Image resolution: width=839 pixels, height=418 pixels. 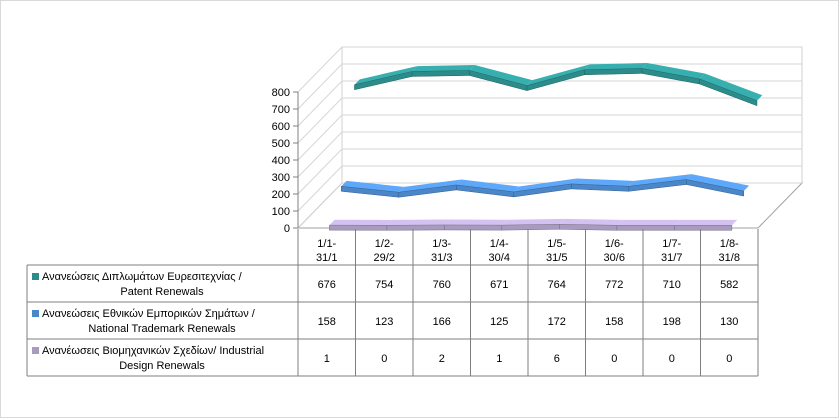 I want to click on category-label: 1/8-31/8, so click(x=729, y=251).